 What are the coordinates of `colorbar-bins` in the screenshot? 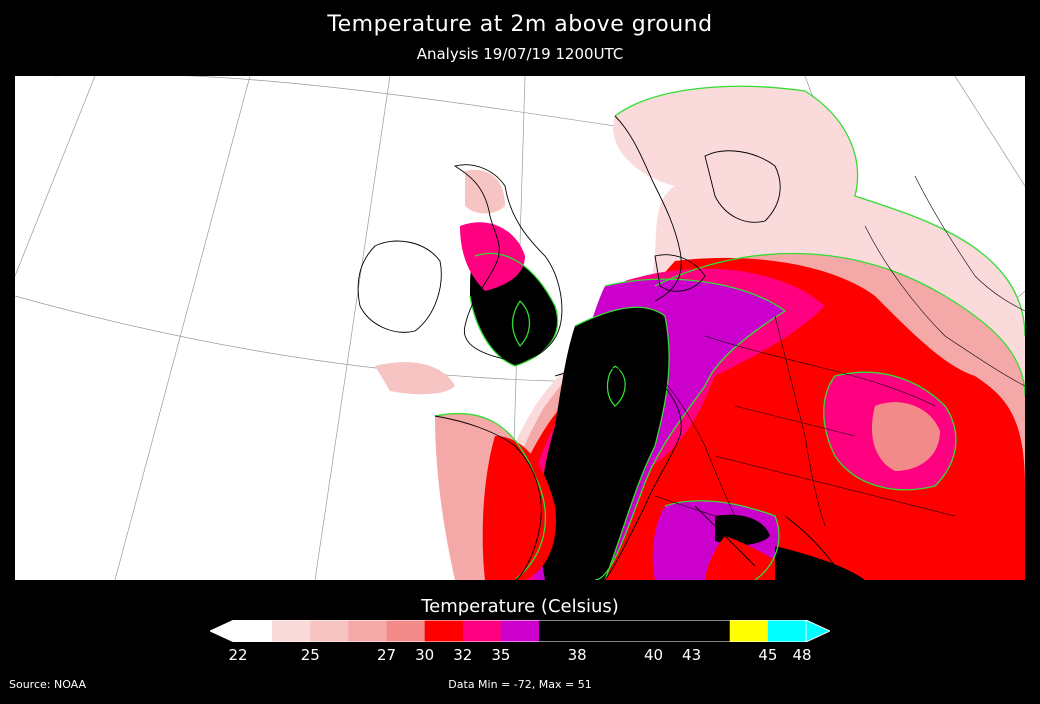 It's located at (520, 631).